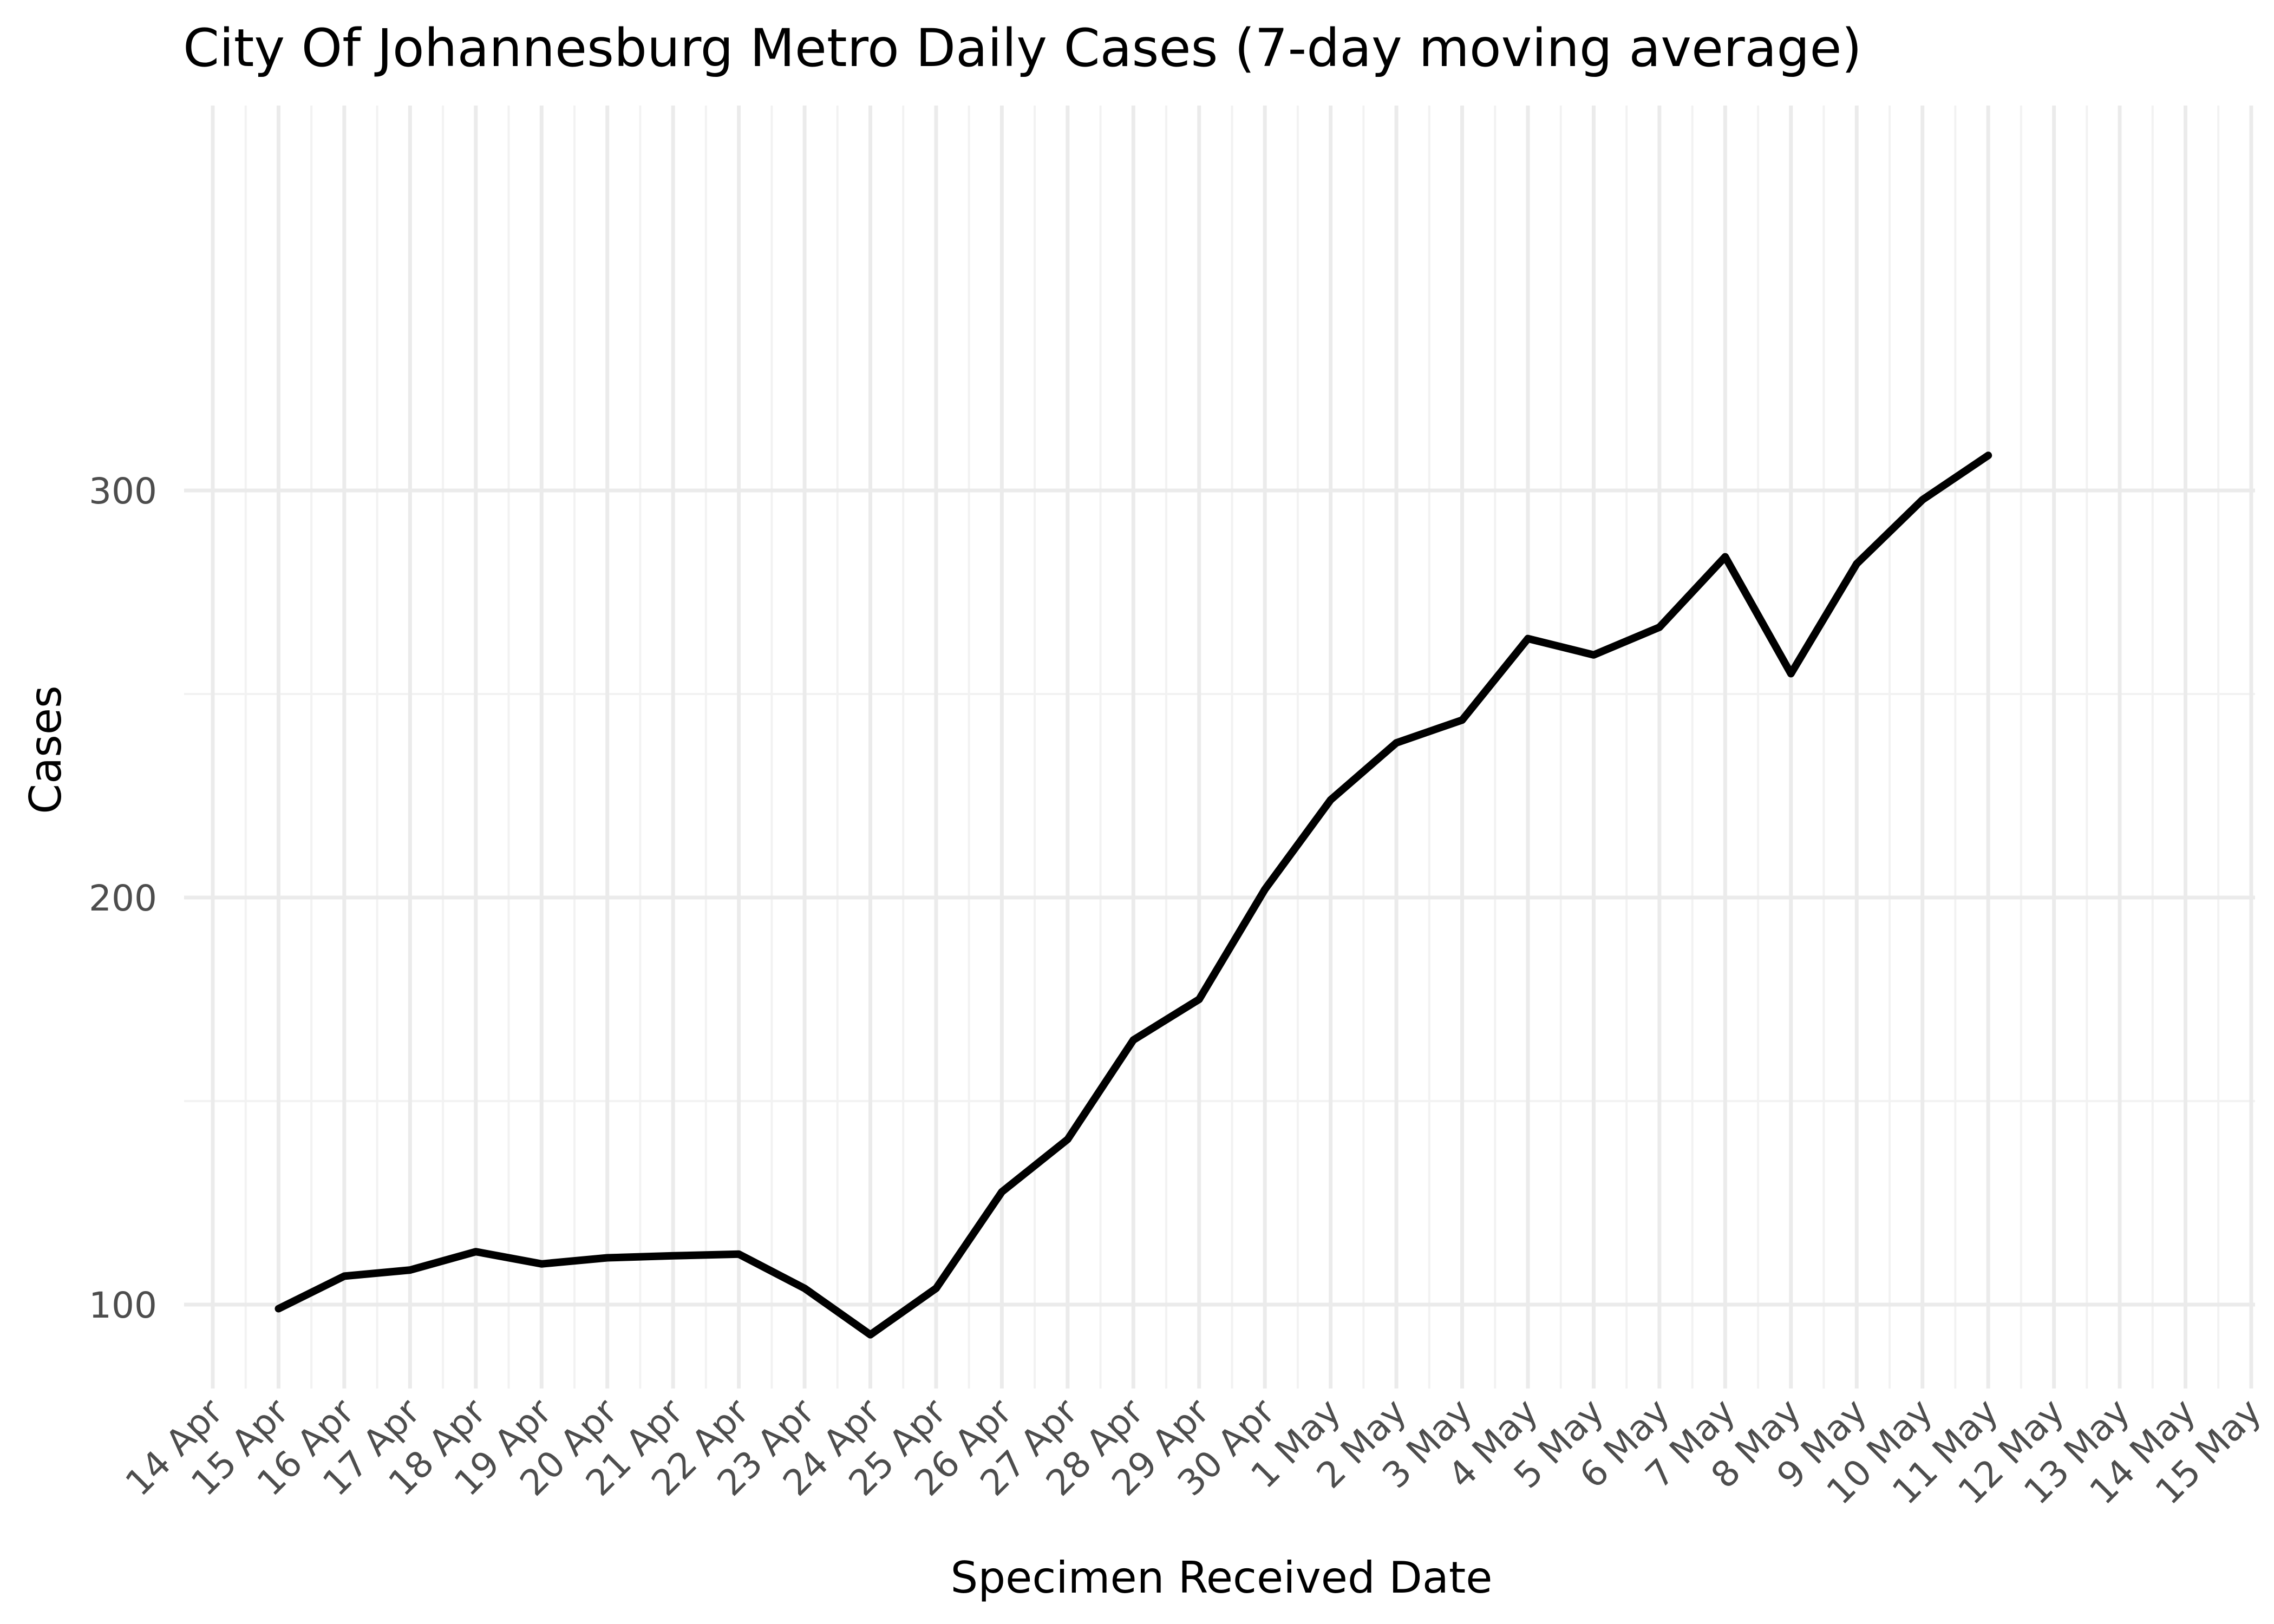  I want to click on y-axis-ticks: 100 200 300, so click(123, 898).